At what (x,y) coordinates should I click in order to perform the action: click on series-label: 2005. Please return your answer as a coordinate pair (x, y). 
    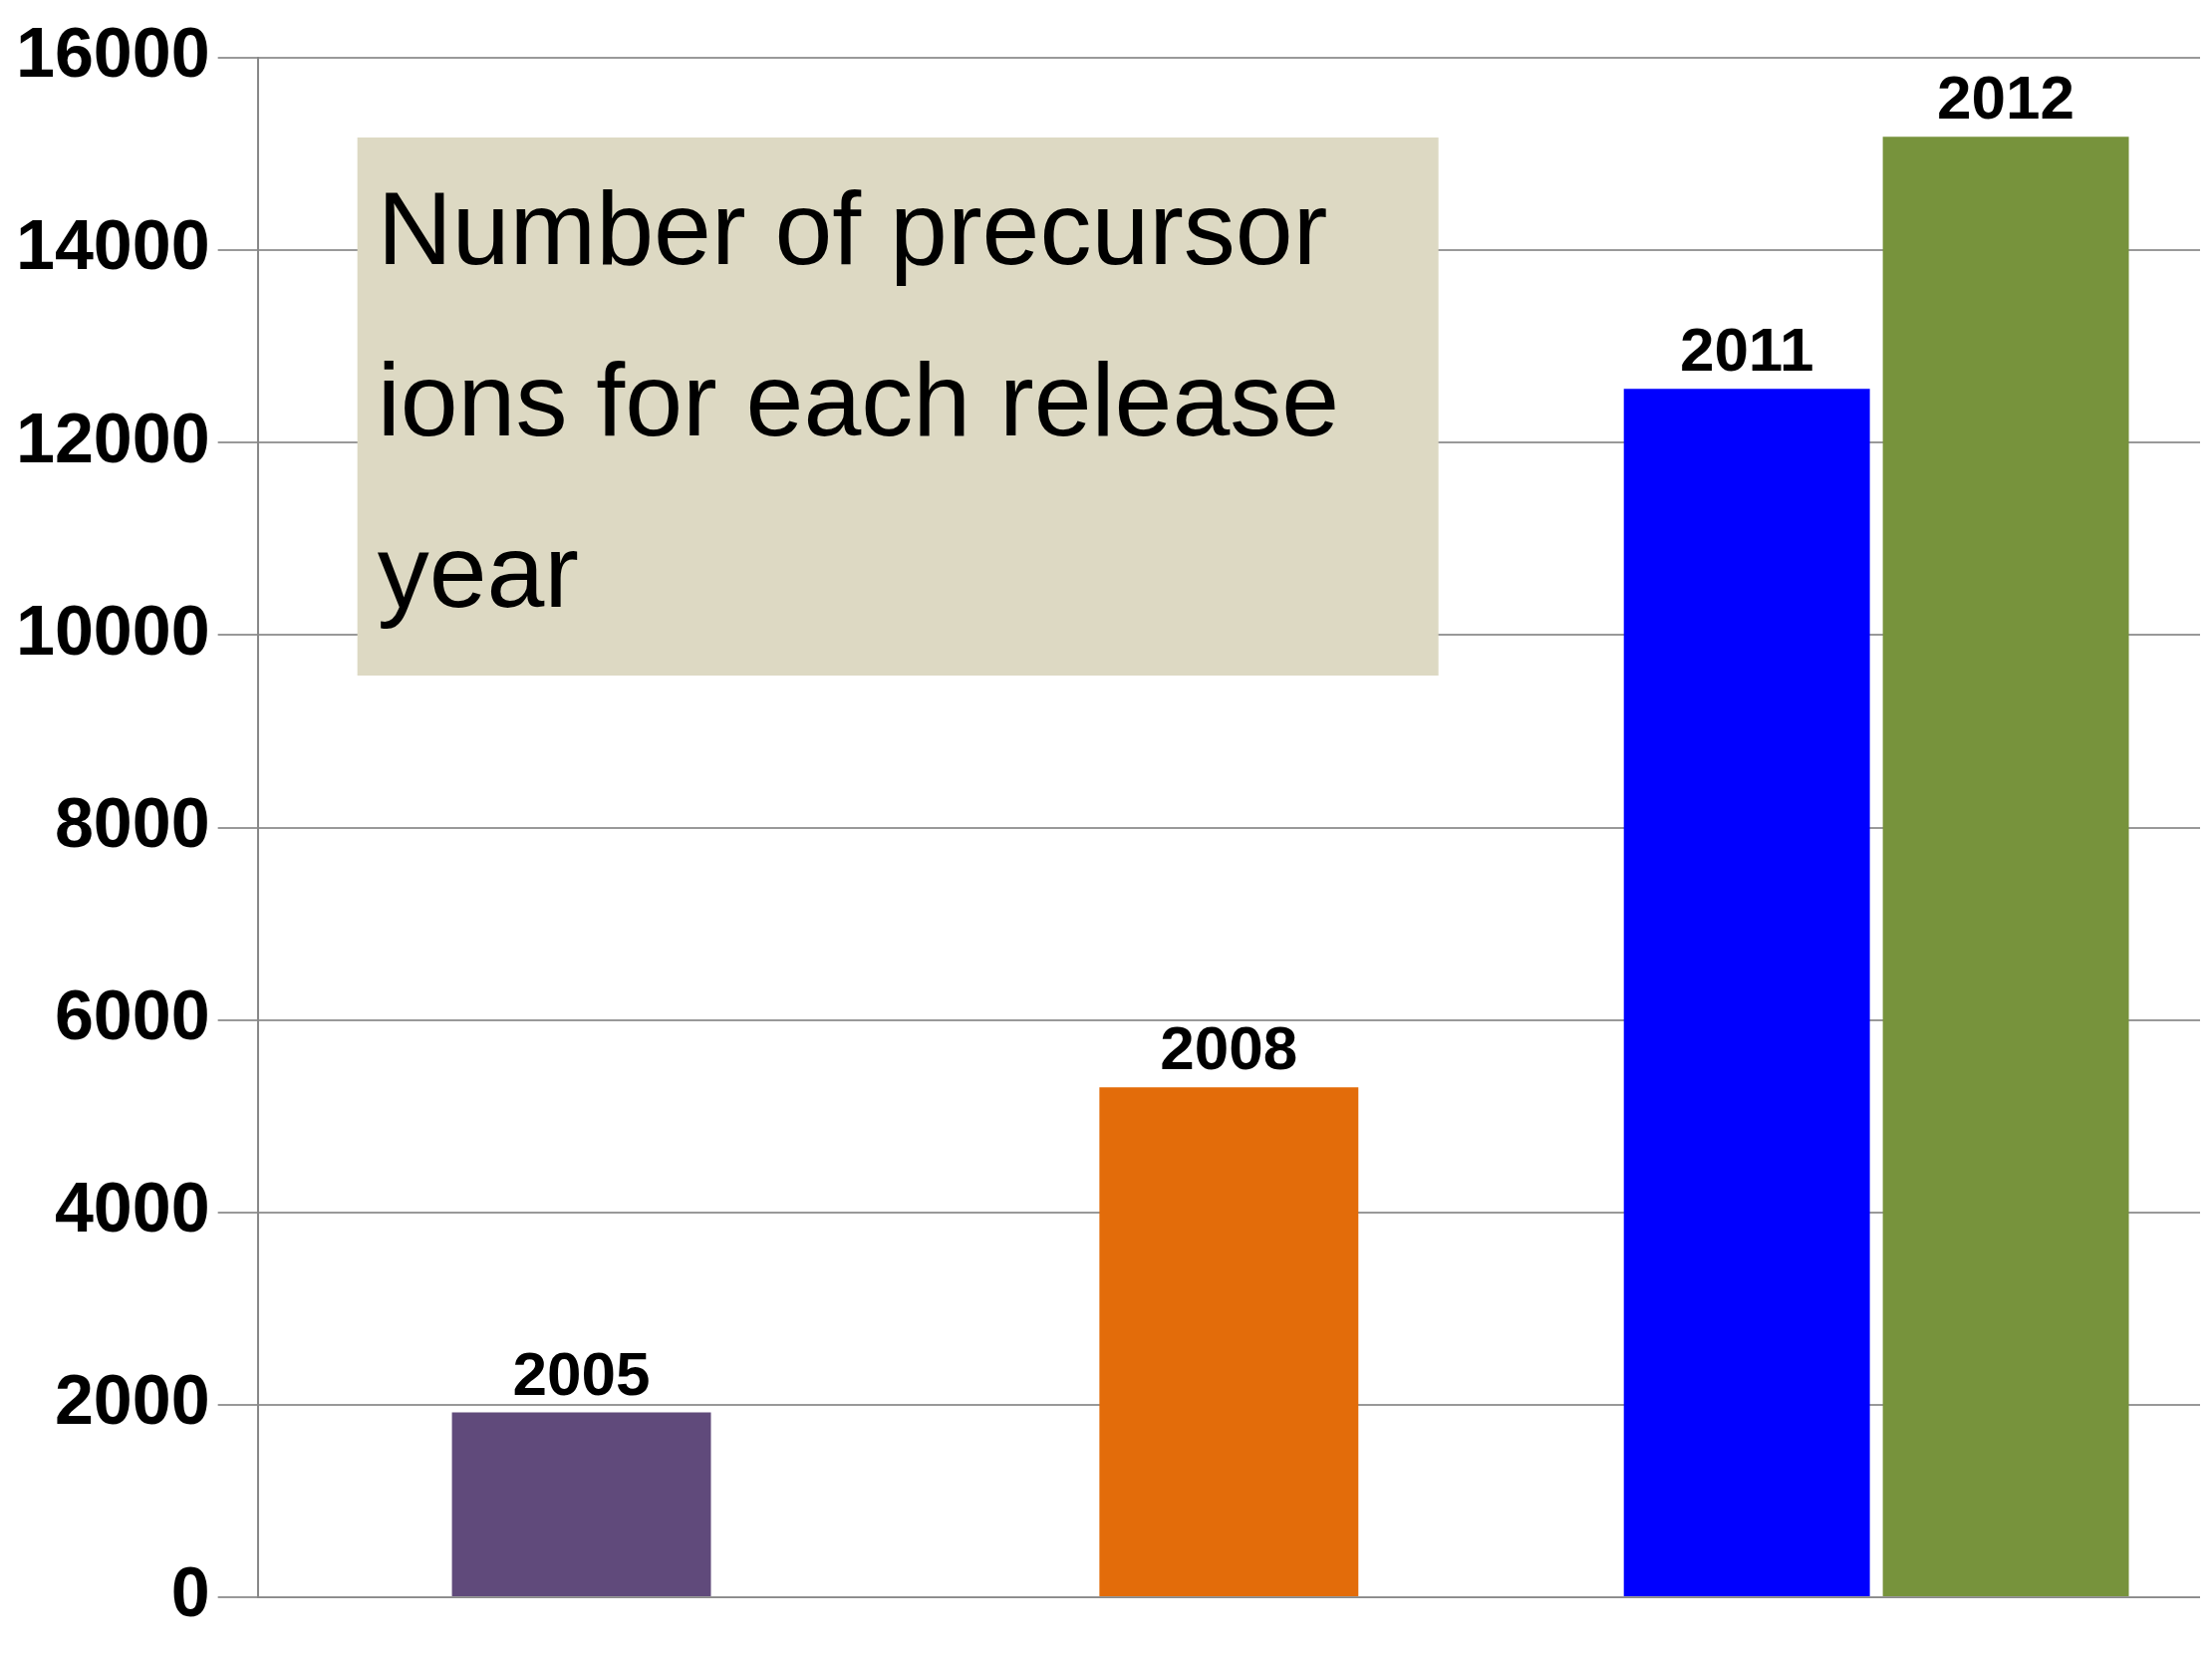
    Looking at the image, I should click on (582, 1373).